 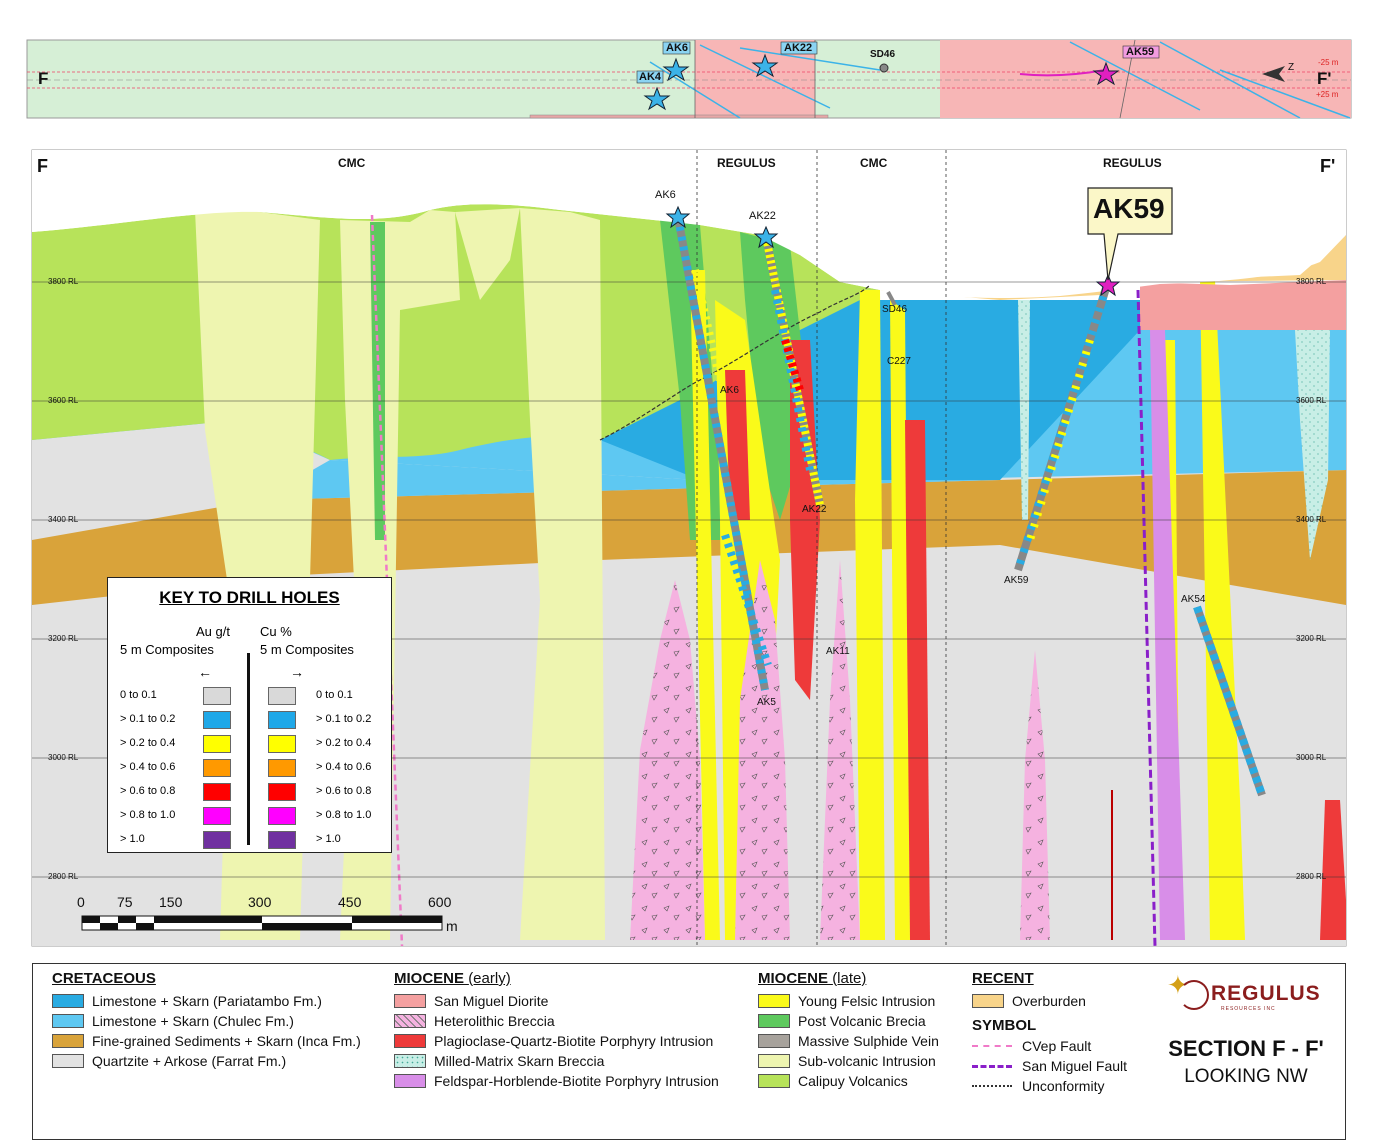 What do you see at coordinates (328, 839) in the screenshot?
I see `key-row-label-cu: > 1.0` at bounding box center [328, 839].